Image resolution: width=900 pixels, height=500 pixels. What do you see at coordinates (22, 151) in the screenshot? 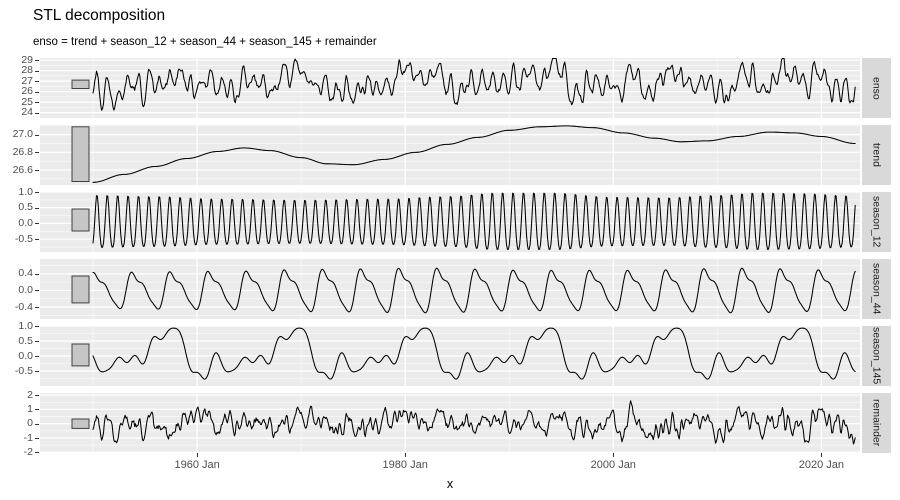
I see `y-tick-label: 26.8` at bounding box center [22, 151].